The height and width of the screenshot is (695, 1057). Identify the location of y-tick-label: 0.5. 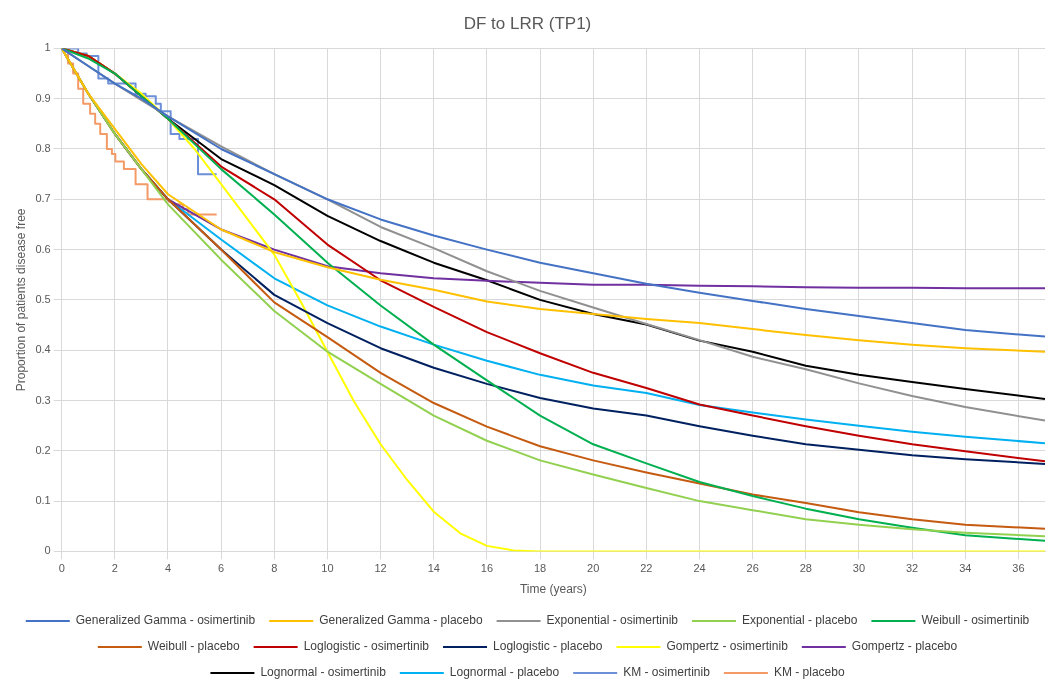
(43, 298).